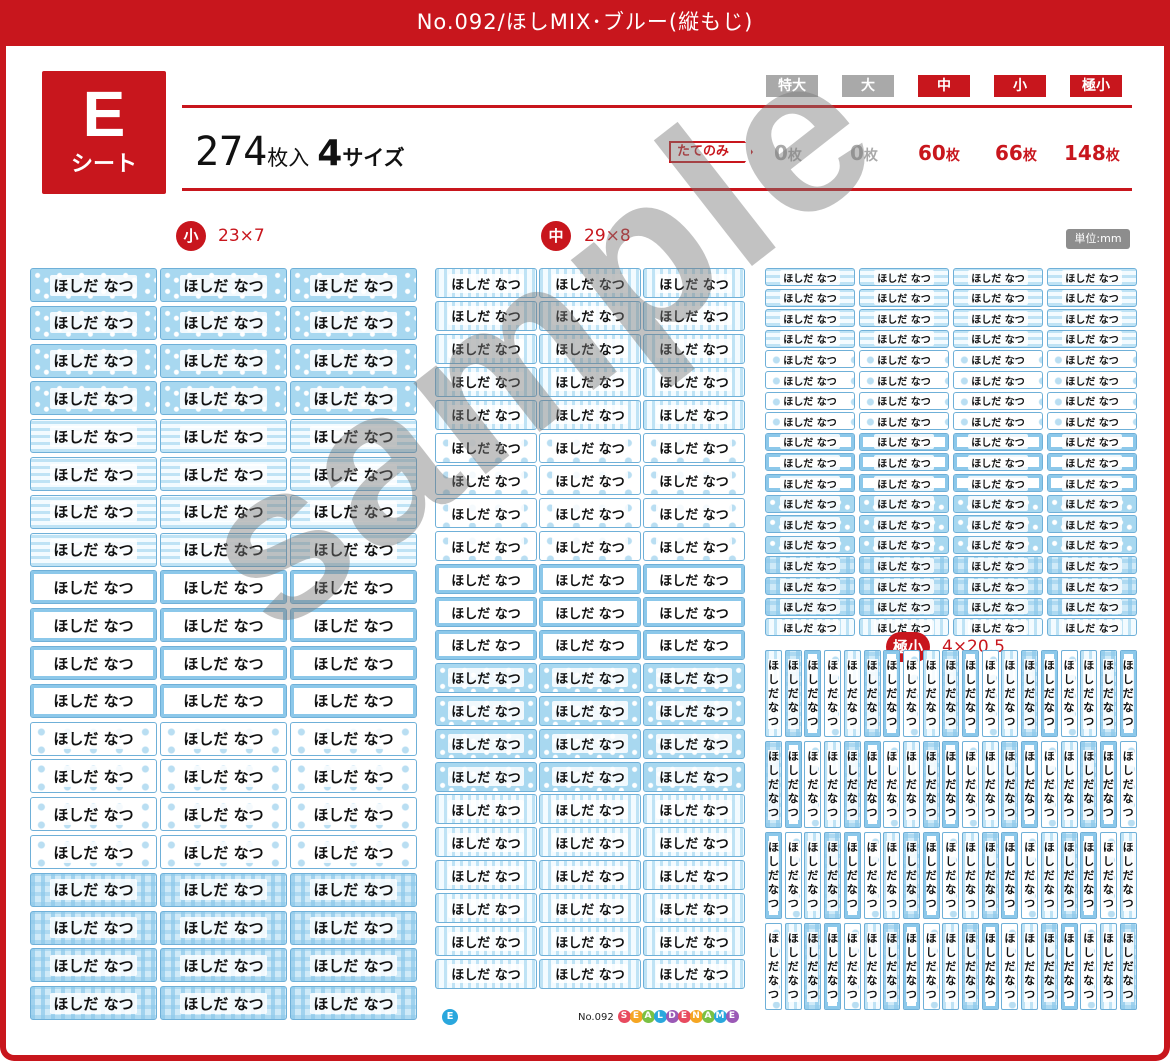 The image size is (1170, 1061). Describe the element at coordinates (1098, 239) in the screenshot. I see `unit-label: 単位:mm` at that location.